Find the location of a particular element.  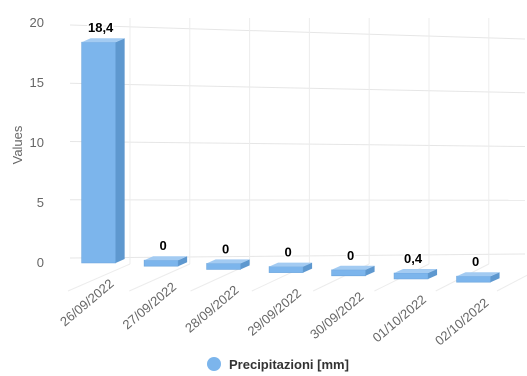

legend-label: Precipitazioni [mm] is located at coordinates (289, 364).